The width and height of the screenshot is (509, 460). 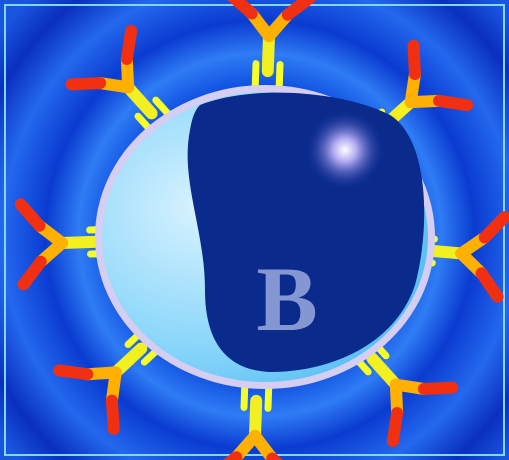 I want to click on cell-label: B, so click(x=286, y=299).